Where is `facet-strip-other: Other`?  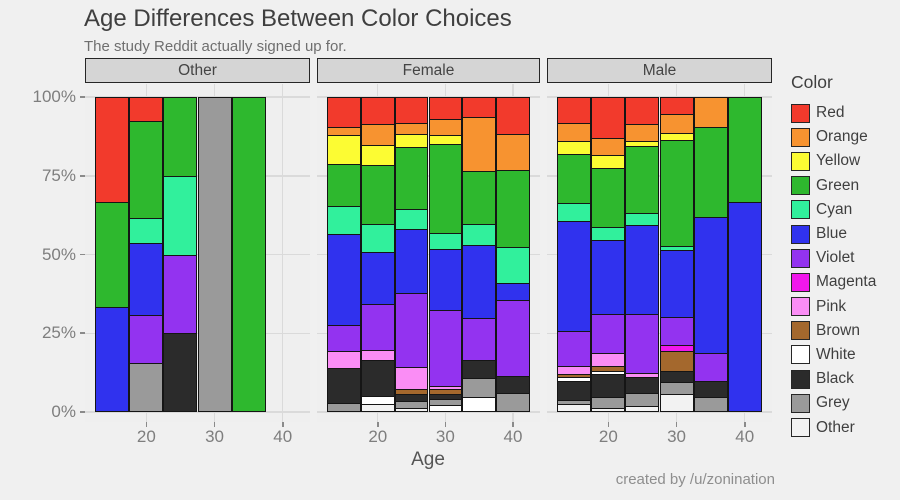
facet-strip-other: Other is located at coordinates (197, 70).